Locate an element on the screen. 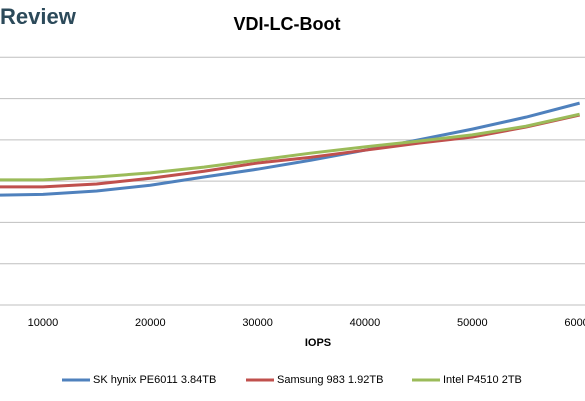 The image size is (585, 401). x-tick-label: 10000 is located at coordinates (43, 323).